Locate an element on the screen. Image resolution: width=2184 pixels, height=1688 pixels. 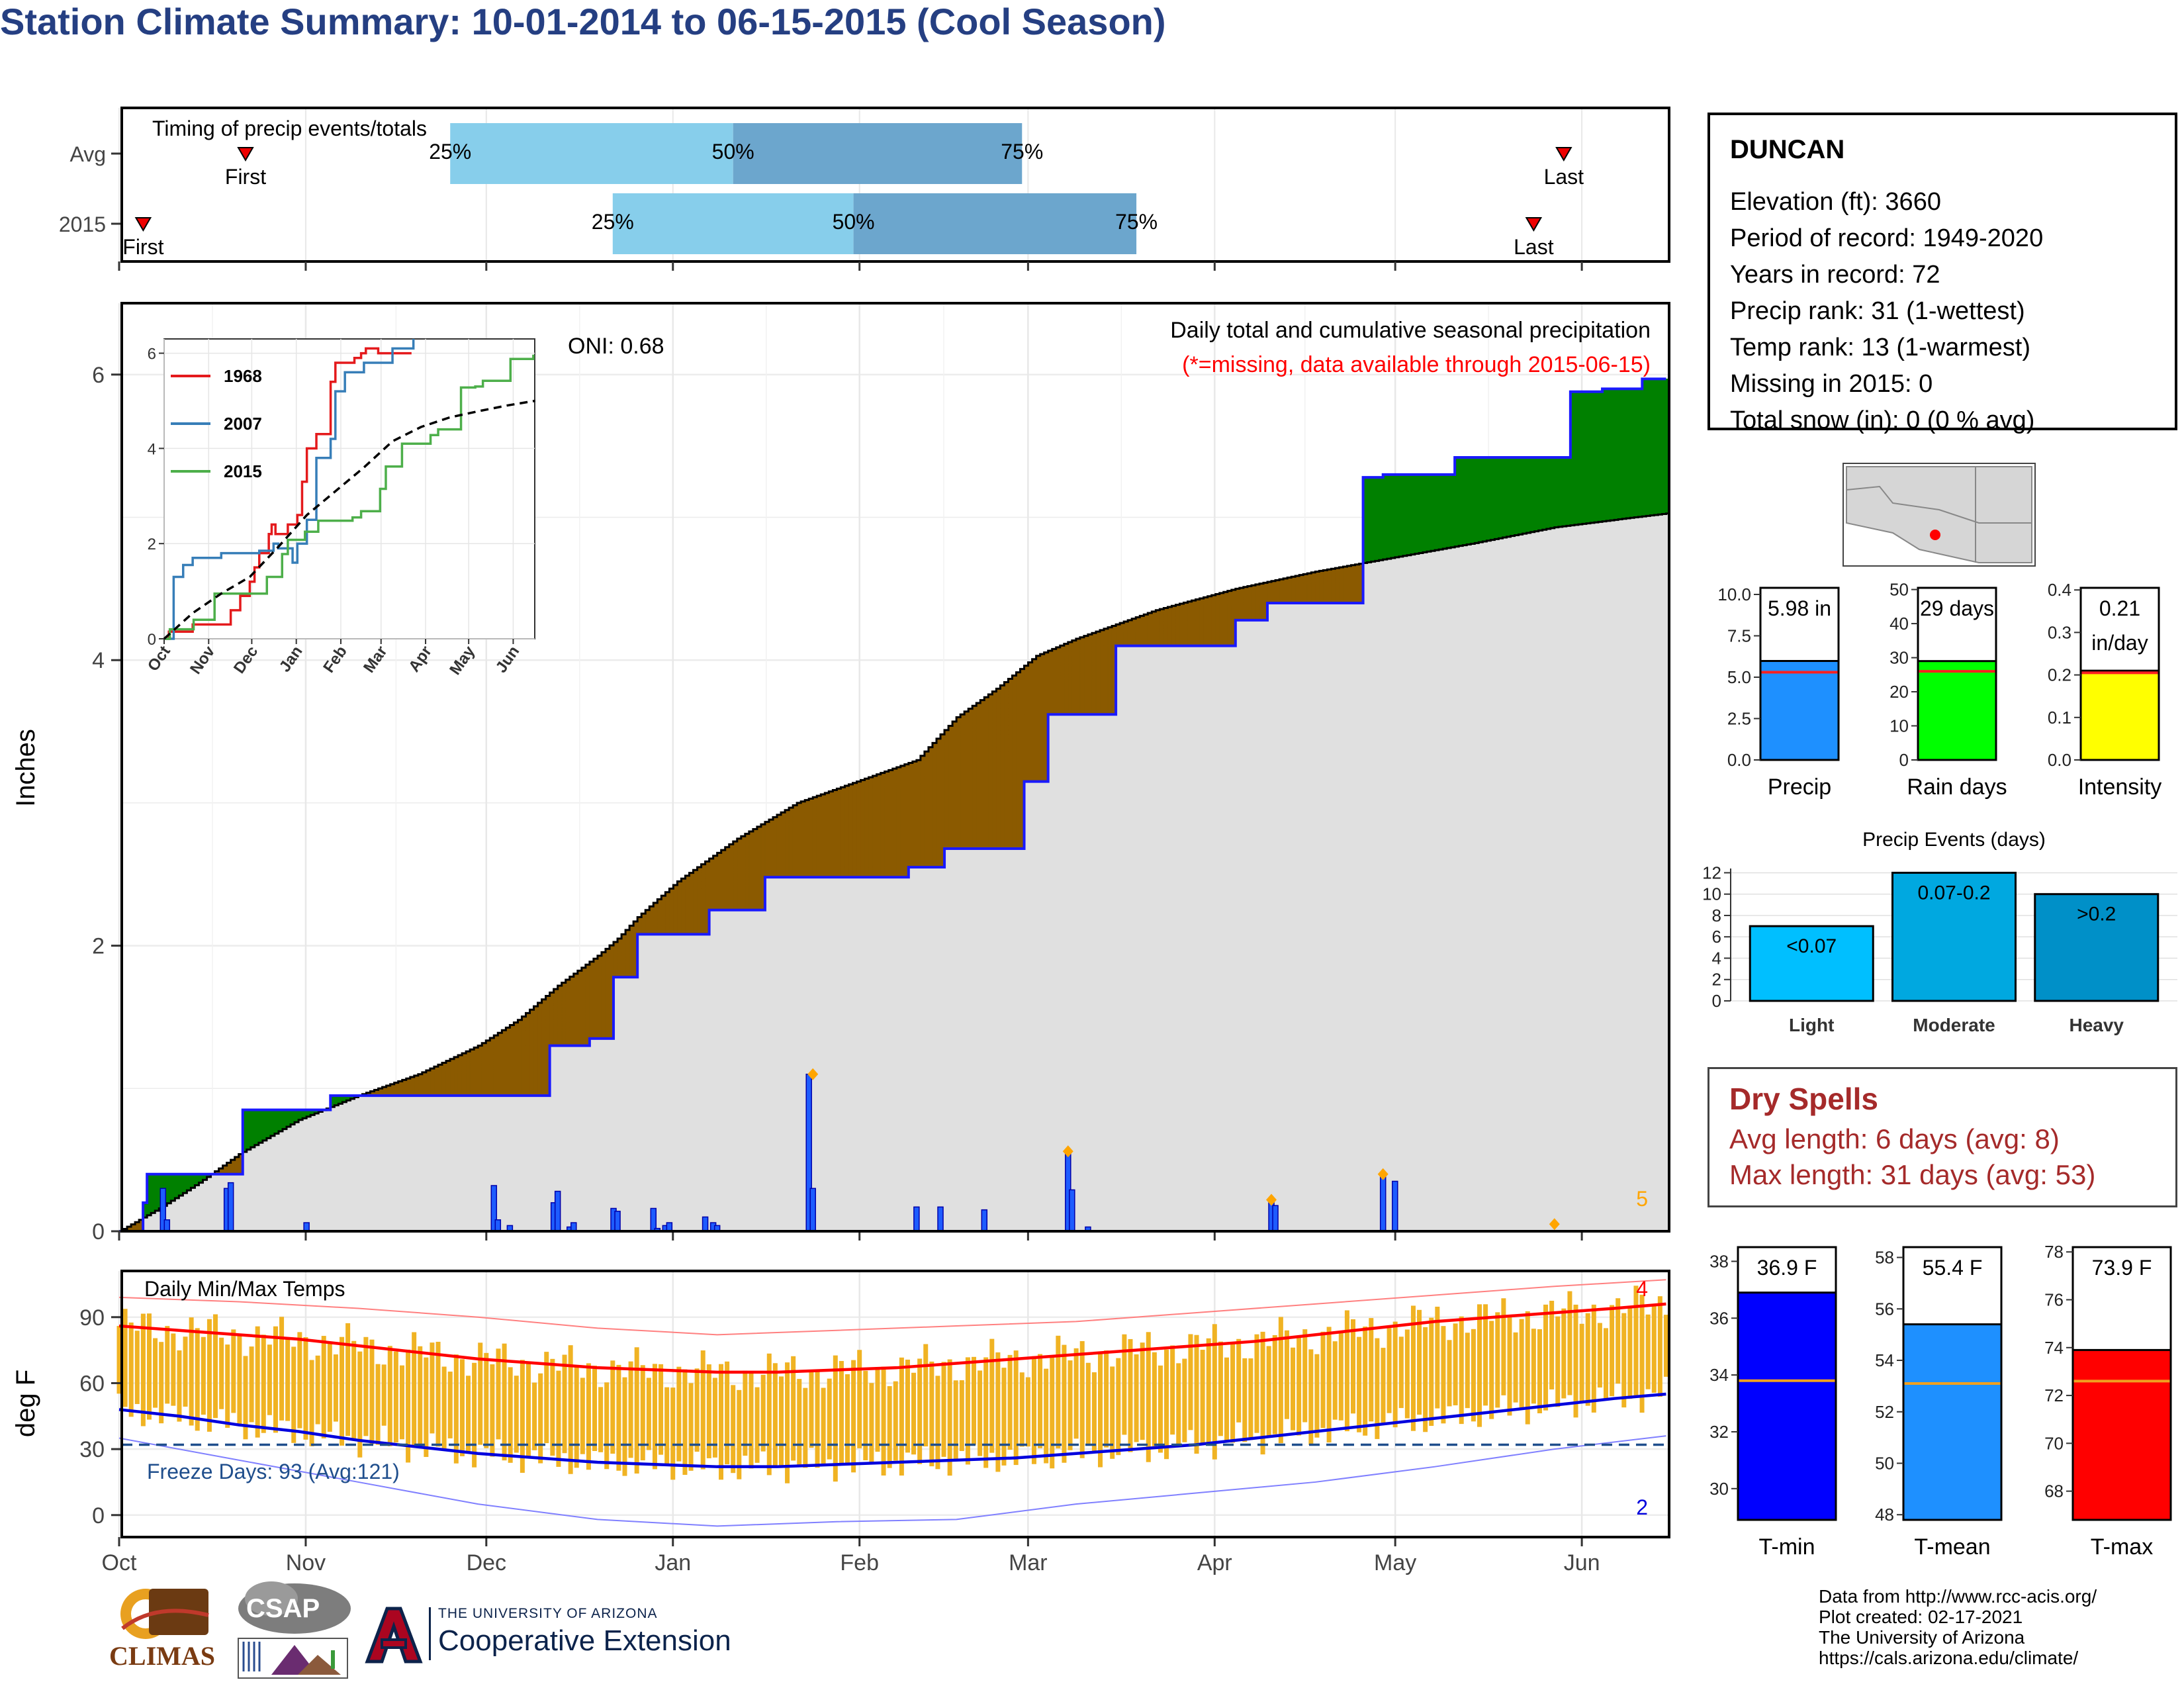
period-text: Period of record: 1949-2020 is located at coordinates (1887, 238).